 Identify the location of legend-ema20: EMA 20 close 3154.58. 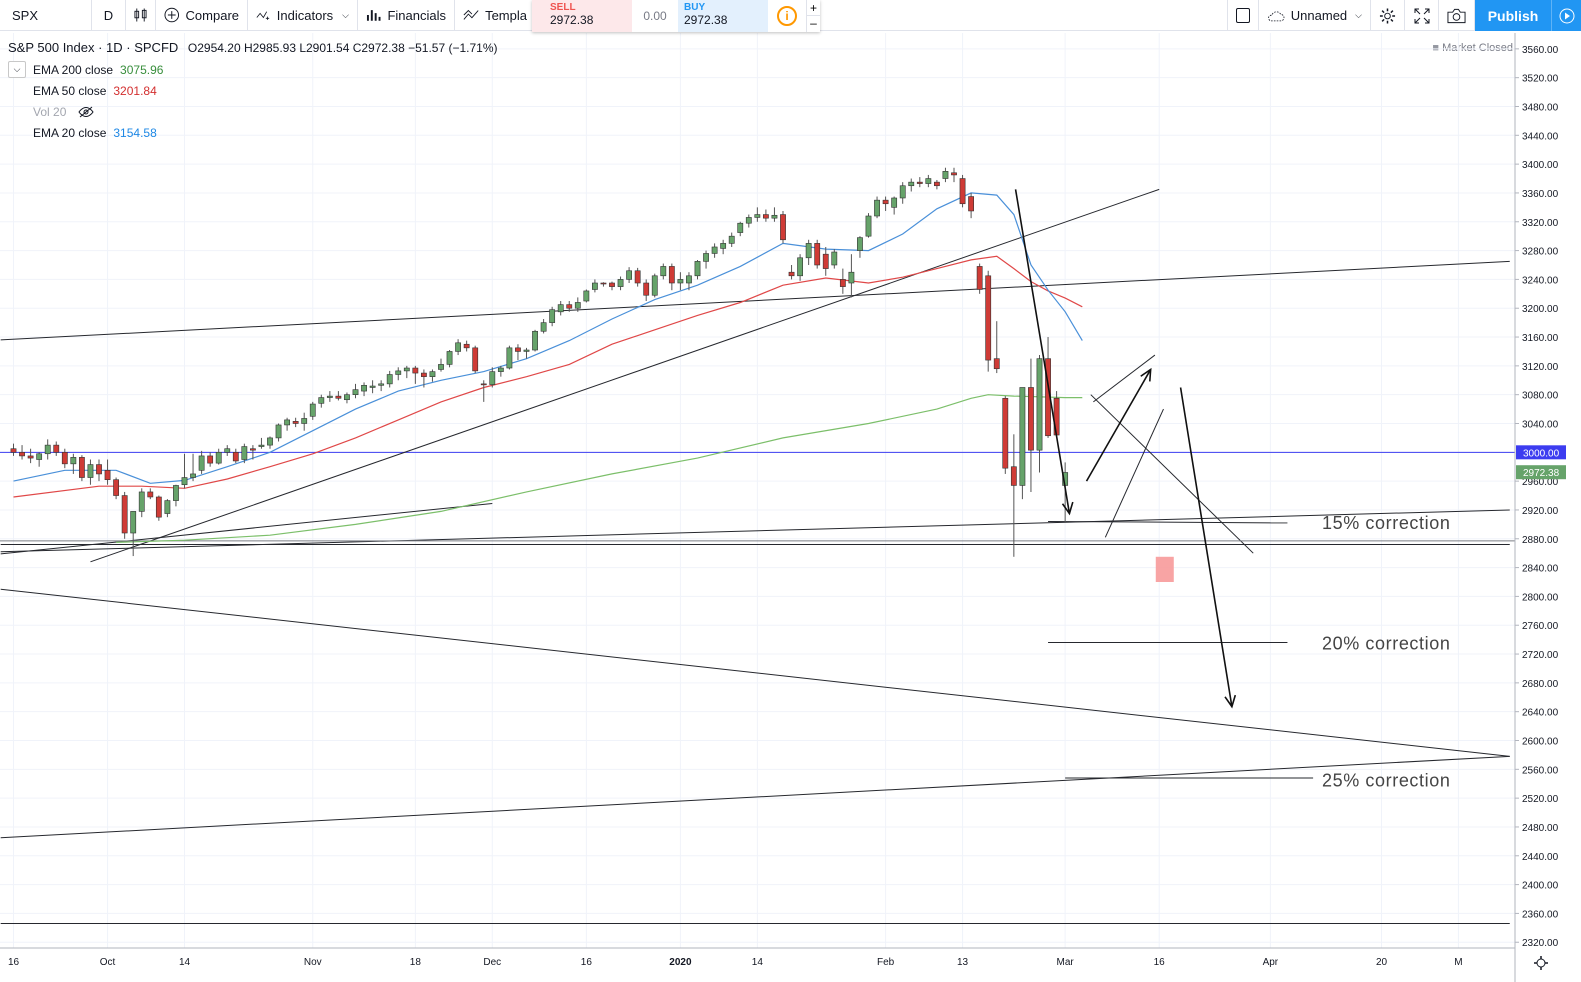
(253, 132).